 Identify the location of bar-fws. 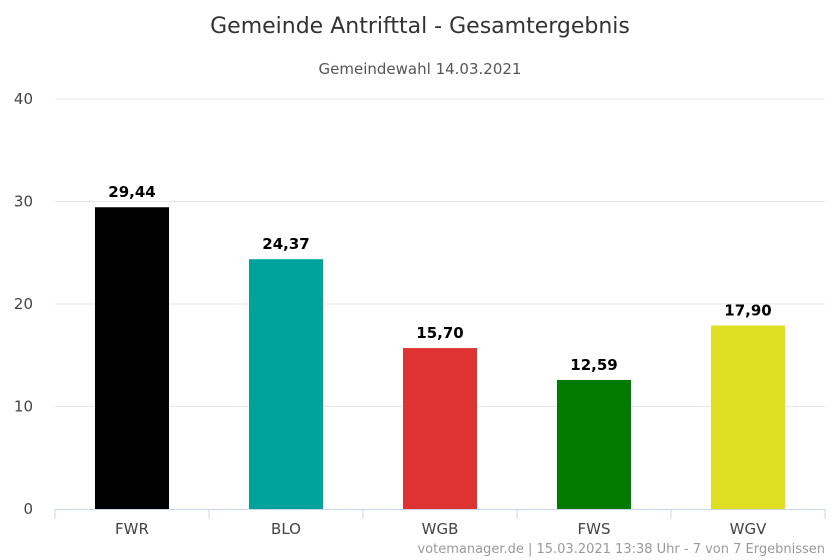
(594, 444).